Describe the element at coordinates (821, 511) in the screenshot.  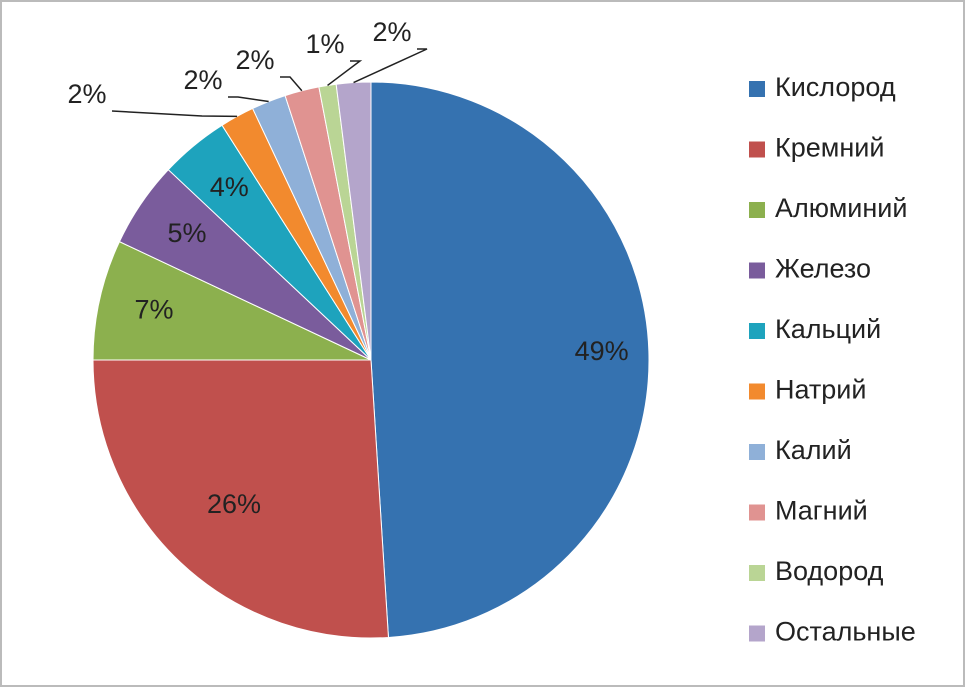
I see `legend-label: Магний` at that location.